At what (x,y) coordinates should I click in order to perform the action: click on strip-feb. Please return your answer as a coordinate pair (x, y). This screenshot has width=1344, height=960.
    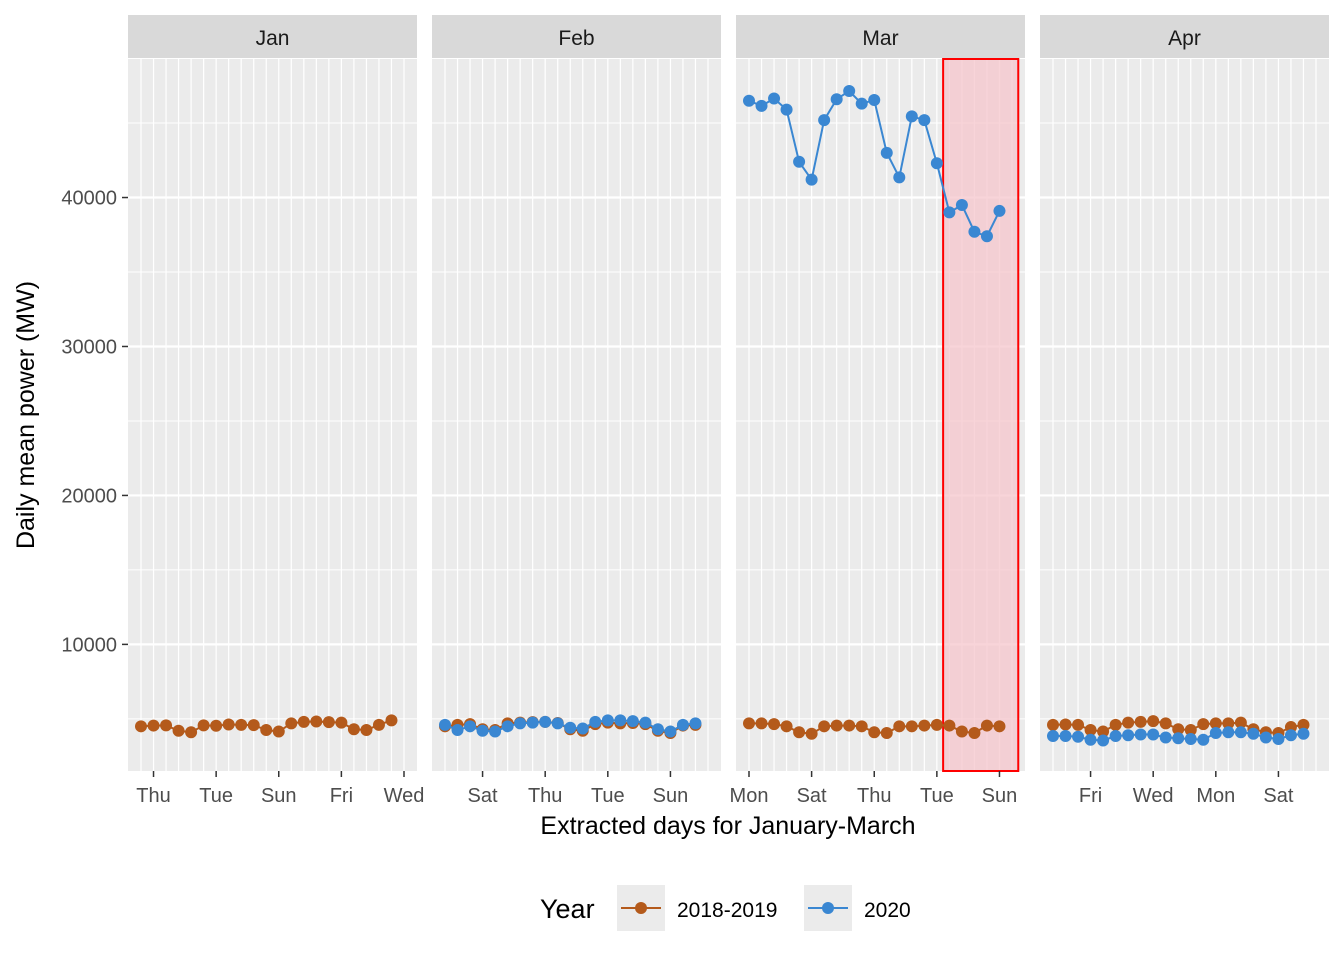
    Looking at the image, I should click on (576, 36).